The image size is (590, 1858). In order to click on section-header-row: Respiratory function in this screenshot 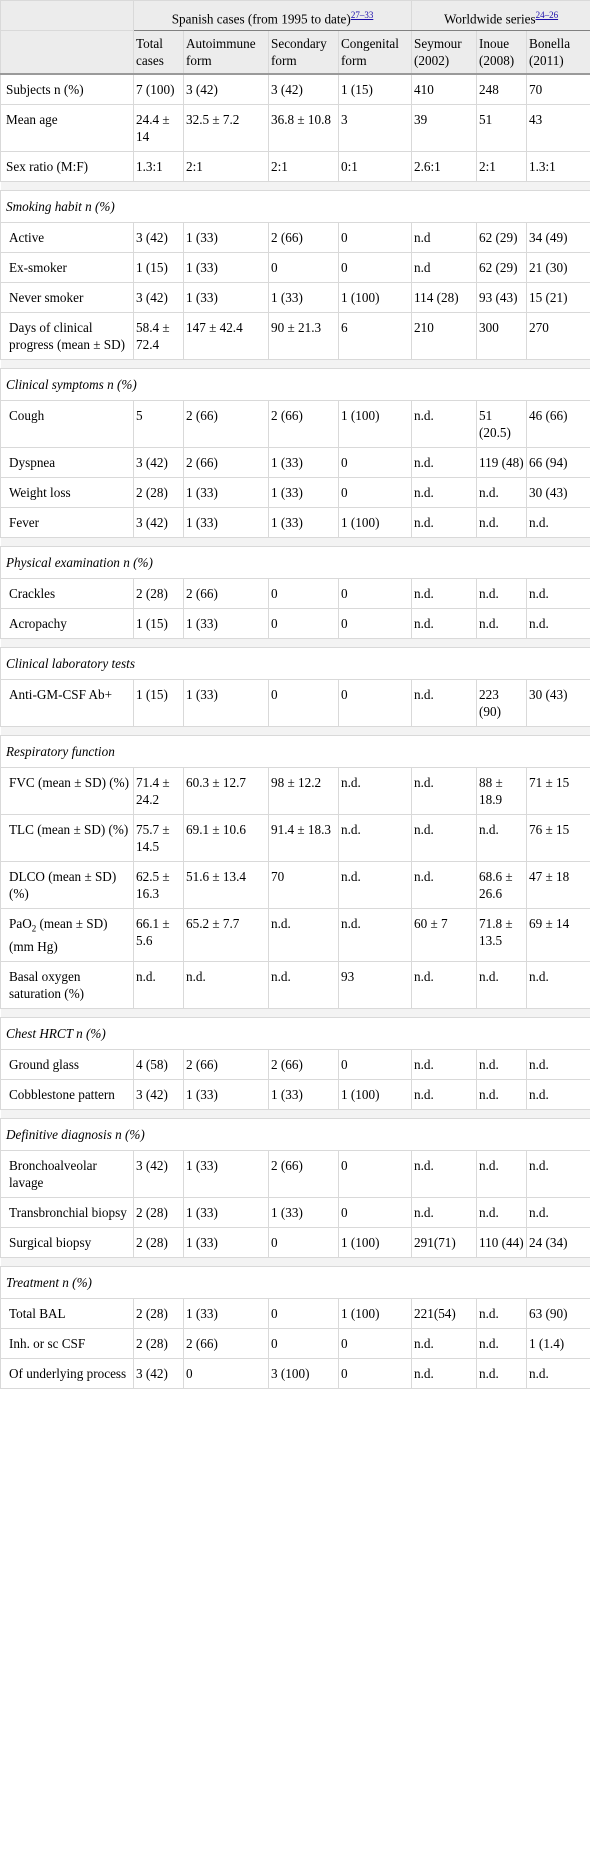, I will do `click(295, 752)`.